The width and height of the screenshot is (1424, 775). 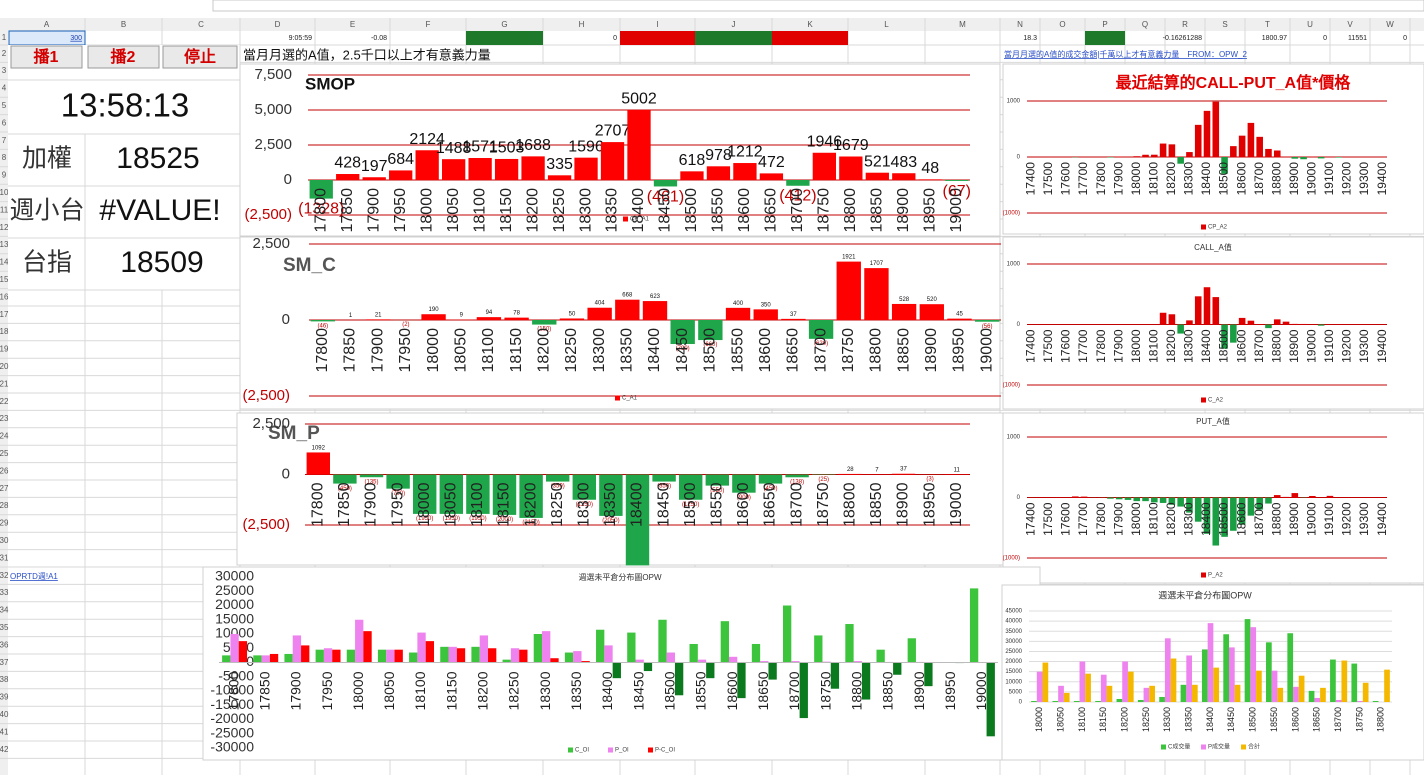 I want to click on row-label: 台指, so click(x=47, y=263).